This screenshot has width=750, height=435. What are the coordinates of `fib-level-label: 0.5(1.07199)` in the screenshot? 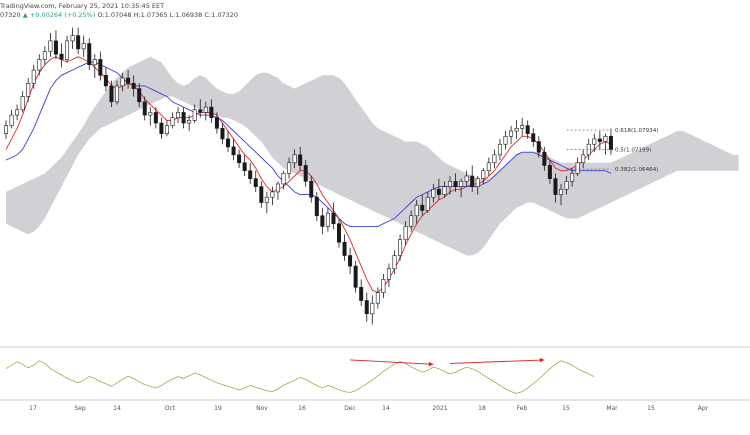 It's located at (633, 151).